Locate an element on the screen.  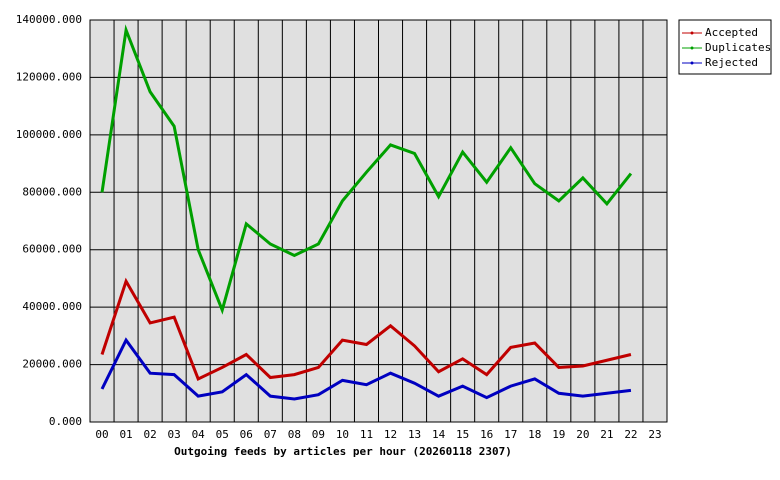
x-tick-label: 05 is located at coordinates (222, 434).